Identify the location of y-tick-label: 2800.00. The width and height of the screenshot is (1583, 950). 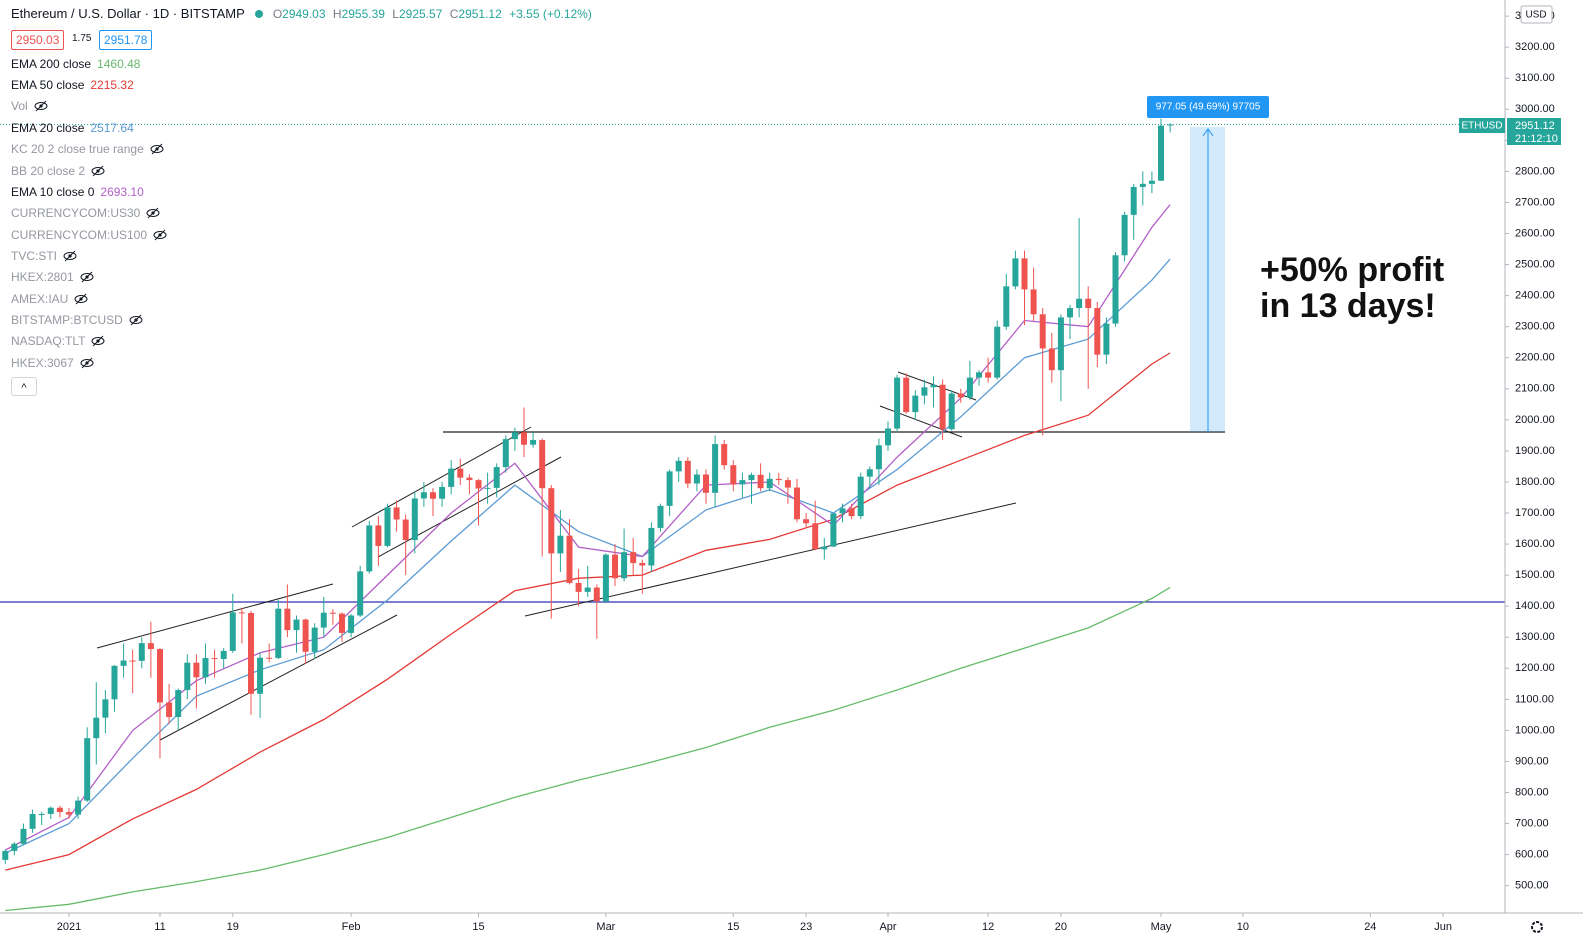
(1535, 171).